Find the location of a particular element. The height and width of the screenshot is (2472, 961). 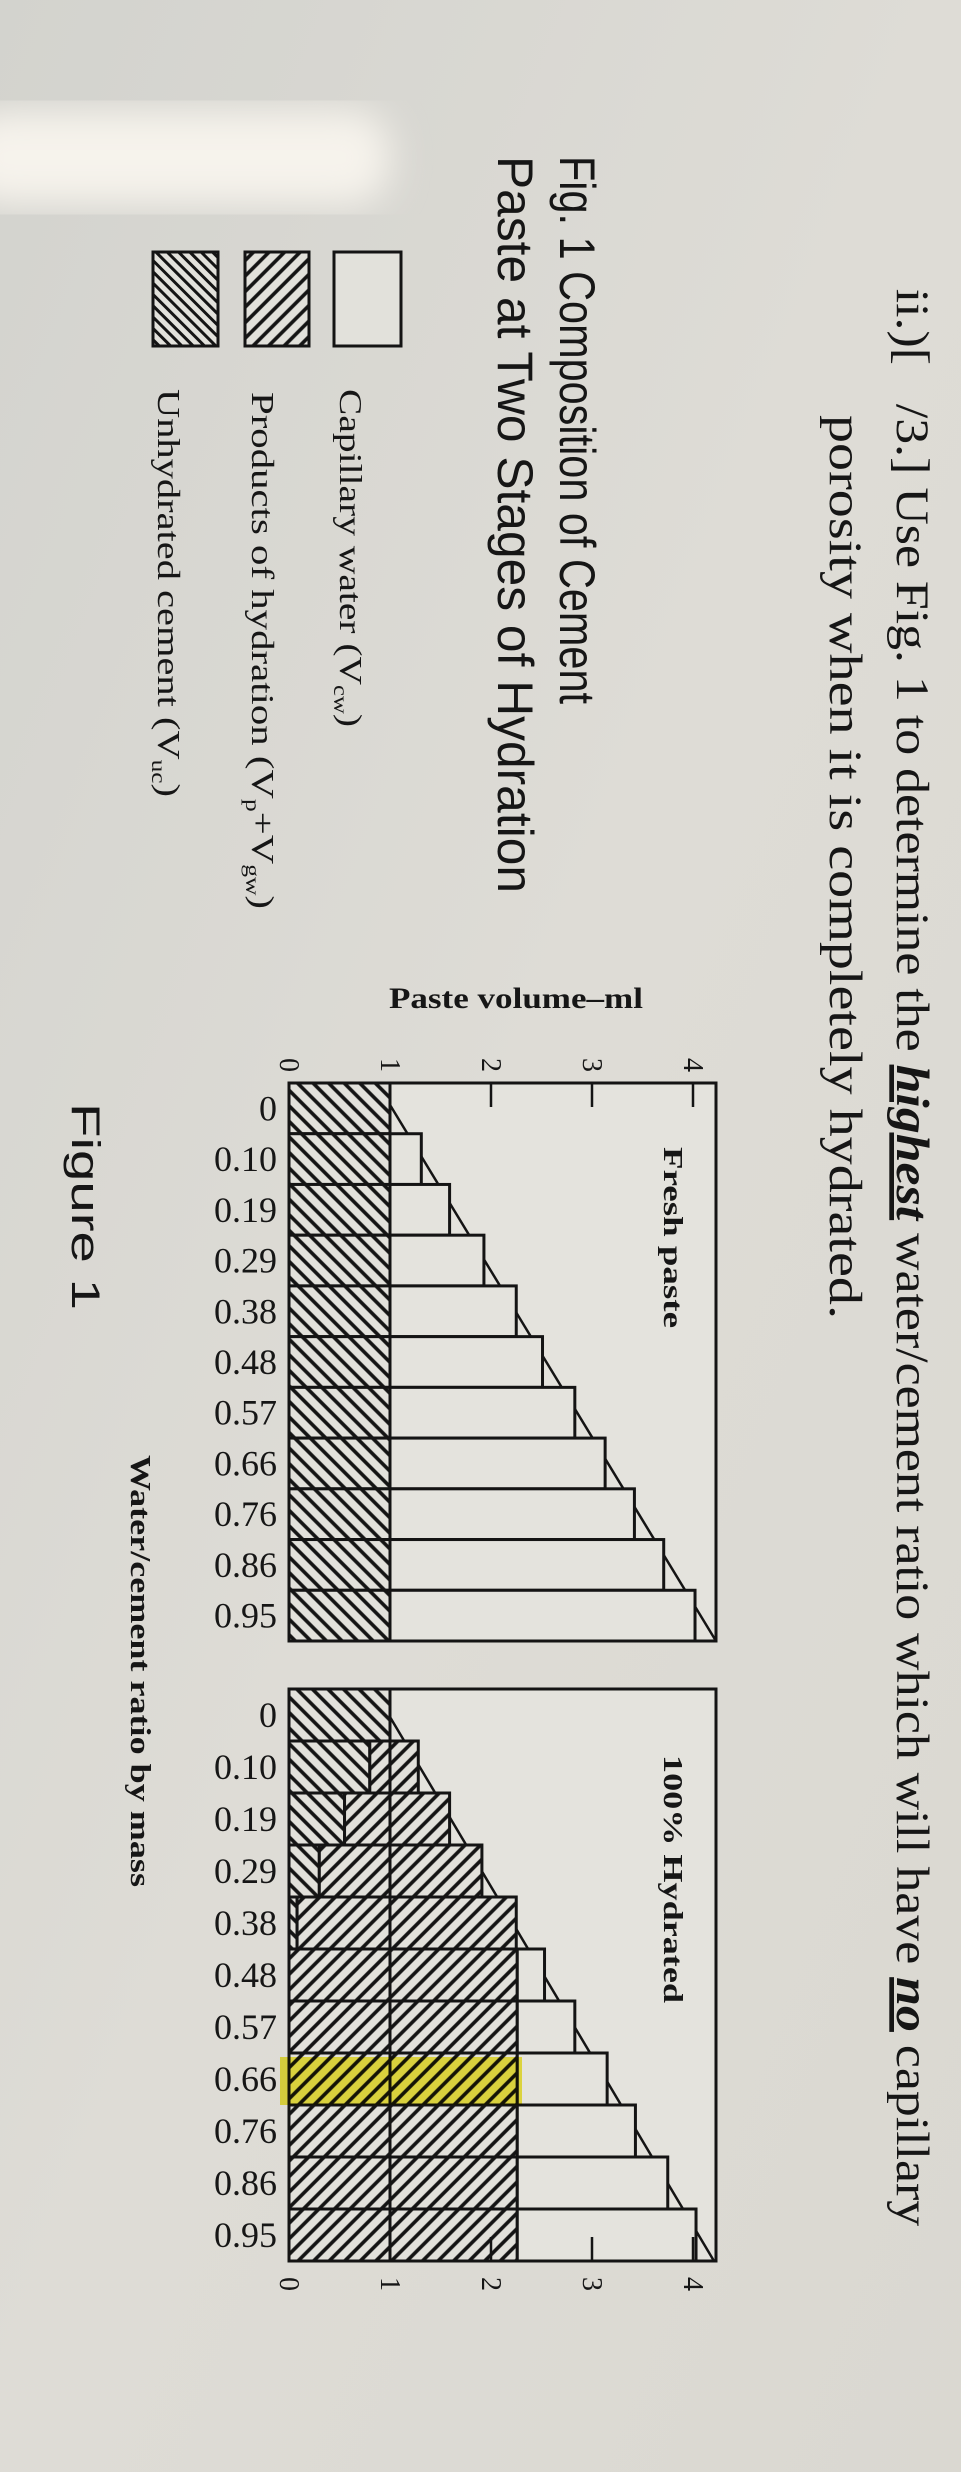

category-axis-label: Water/cement ratio by mass is located at coordinates (139, 1671).